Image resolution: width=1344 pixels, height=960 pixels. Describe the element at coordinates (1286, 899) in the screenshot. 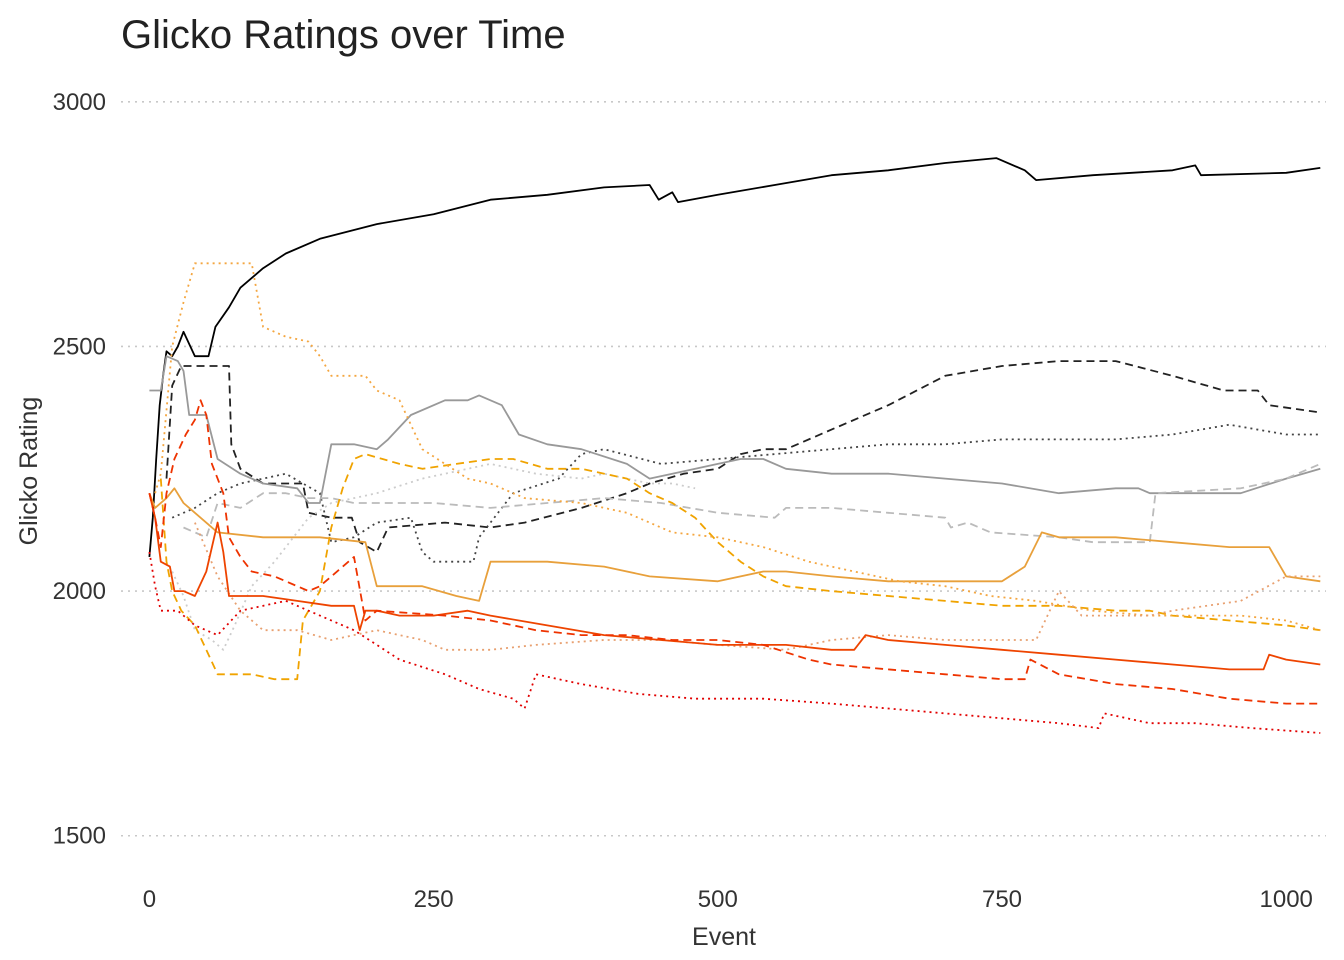

I see `x-tick-label: 1000` at that location.